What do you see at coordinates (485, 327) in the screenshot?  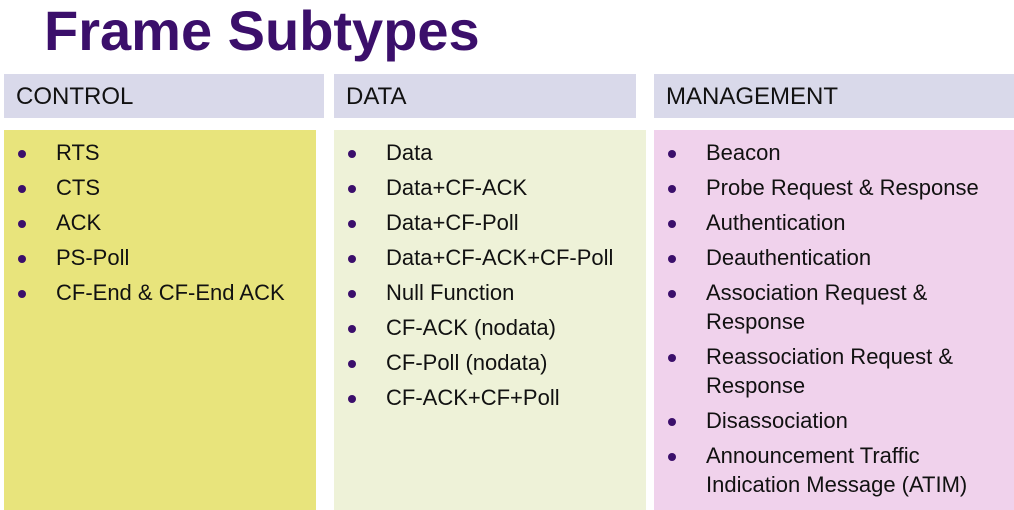 I see `list-item: CF-ACK (nodata)` at bounding box center [485, 327].